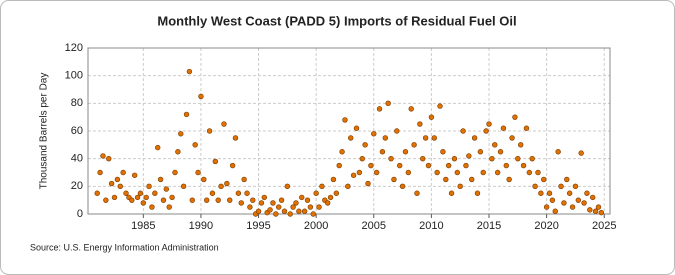 This screenshot has height=275, width=675. Describe the element at coordinates (201, 226) in the screenshot. I see `x-tick-label: 1990` at that location.